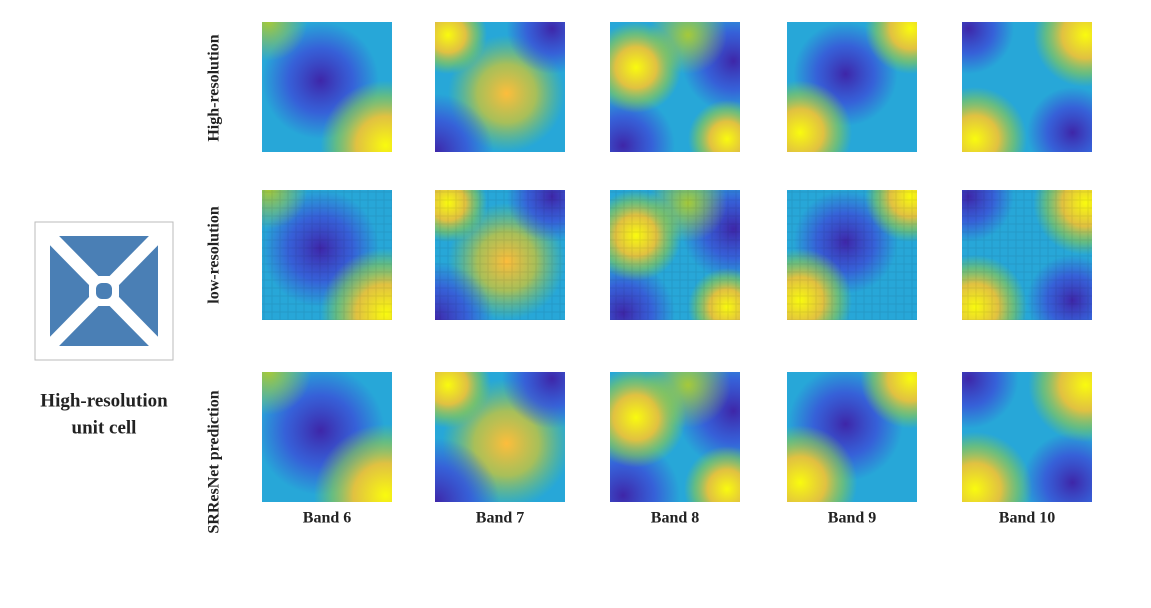  I want to click on row-label: low-resolution, so click(214, 255).